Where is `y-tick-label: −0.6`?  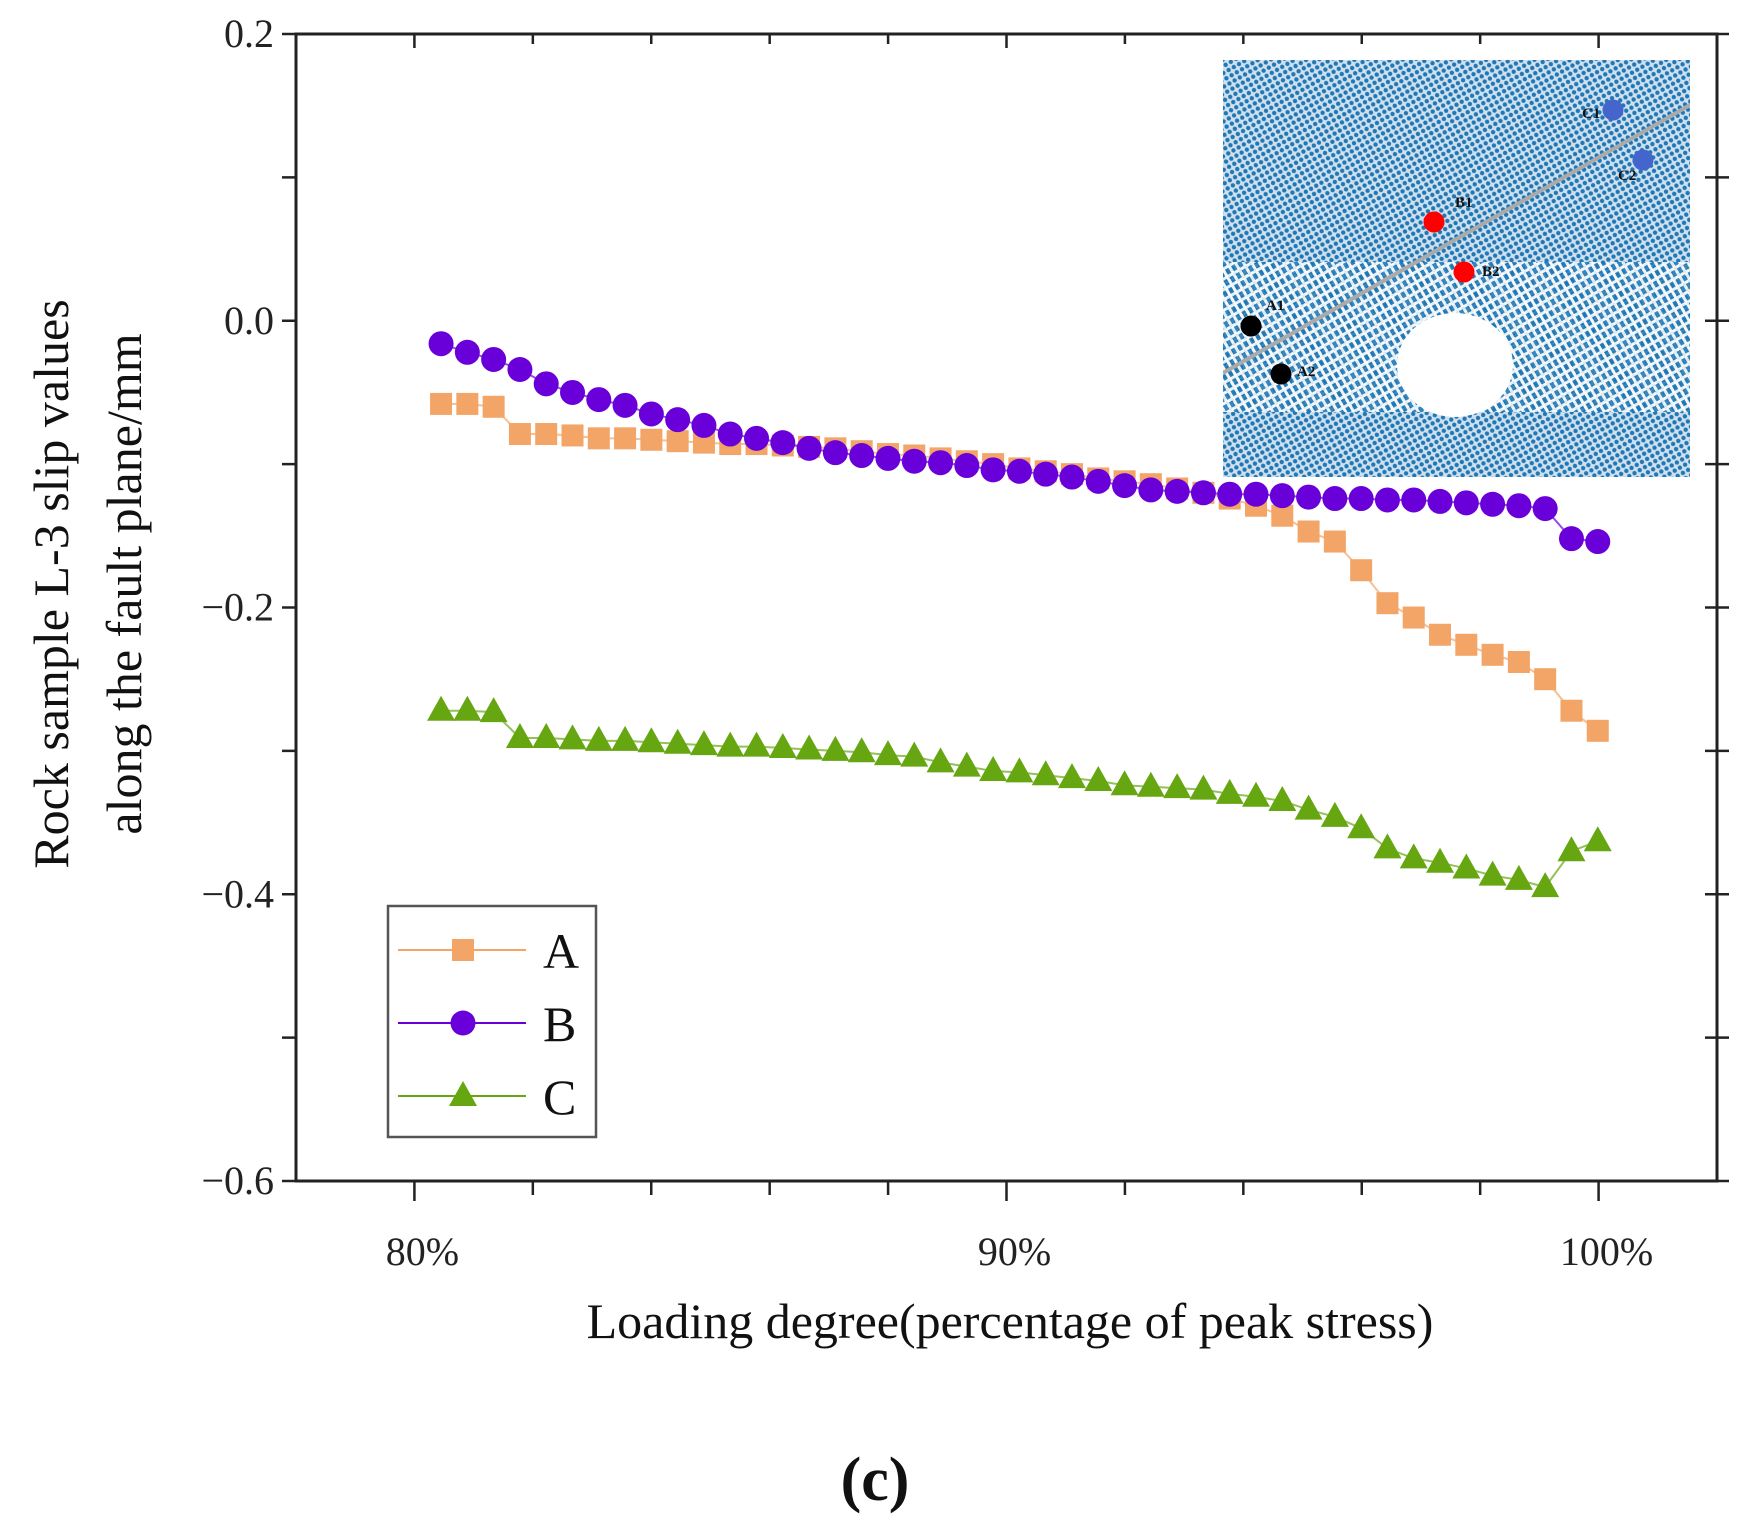
y-tick-label: −0.6 is located at coordinates (237, 1180).